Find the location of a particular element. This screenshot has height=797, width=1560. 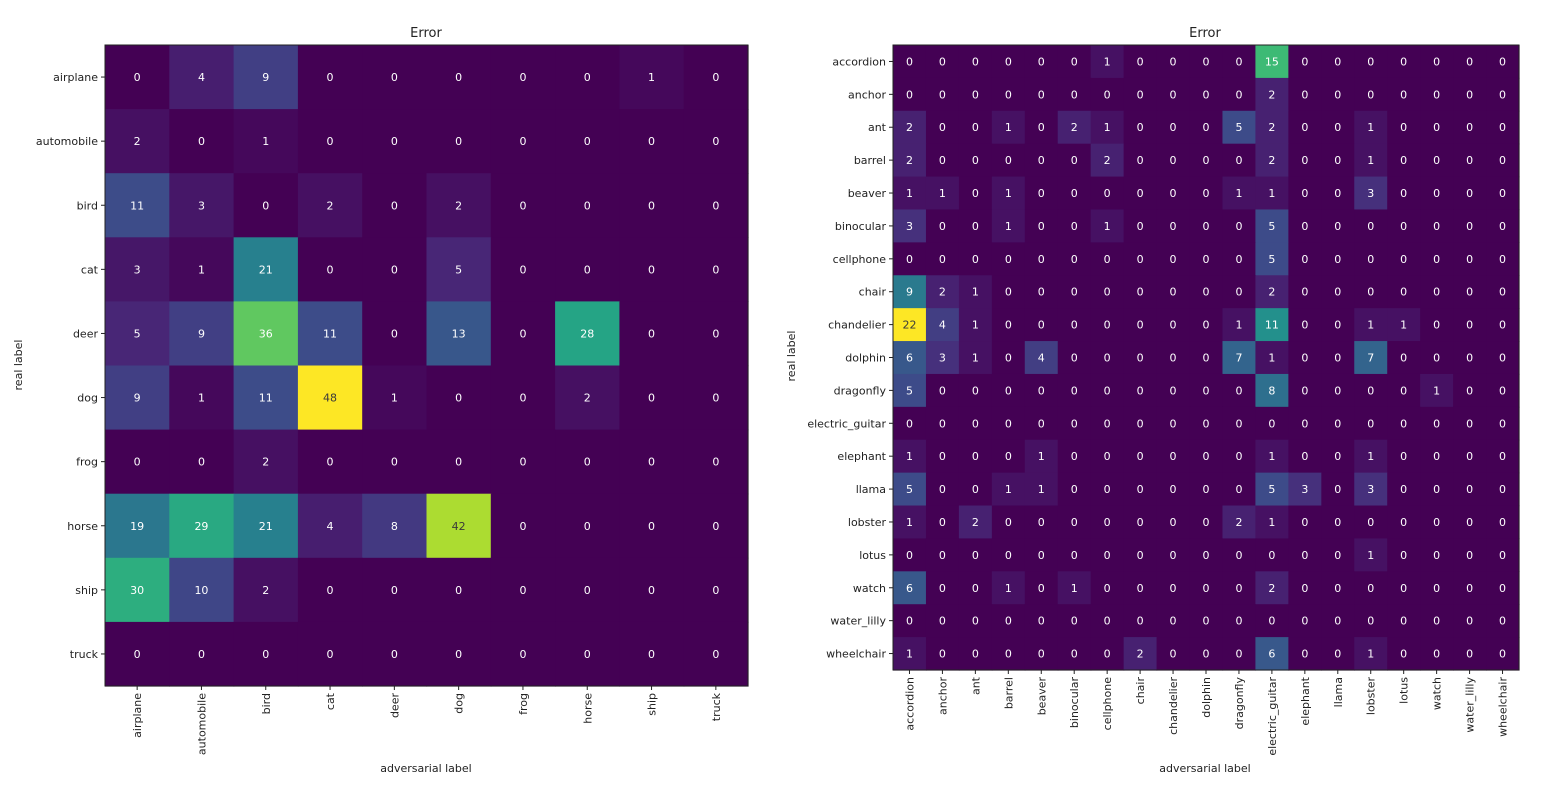

x-tick-label: automobile is located at coordinates (201, 724).